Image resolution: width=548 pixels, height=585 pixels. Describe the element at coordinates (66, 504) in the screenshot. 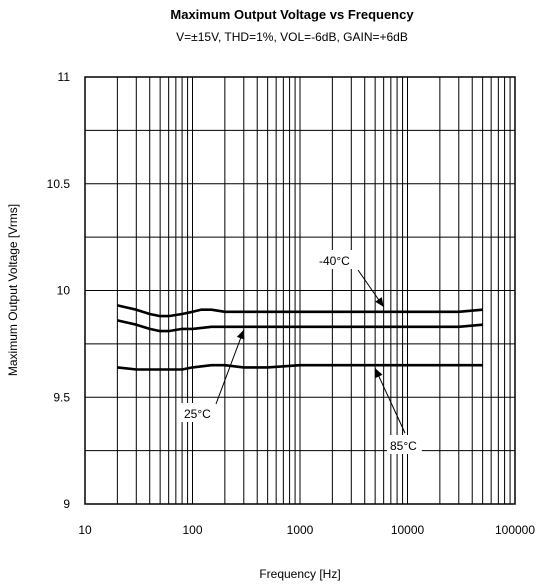

I see `y-tick-label: 9` at that location.